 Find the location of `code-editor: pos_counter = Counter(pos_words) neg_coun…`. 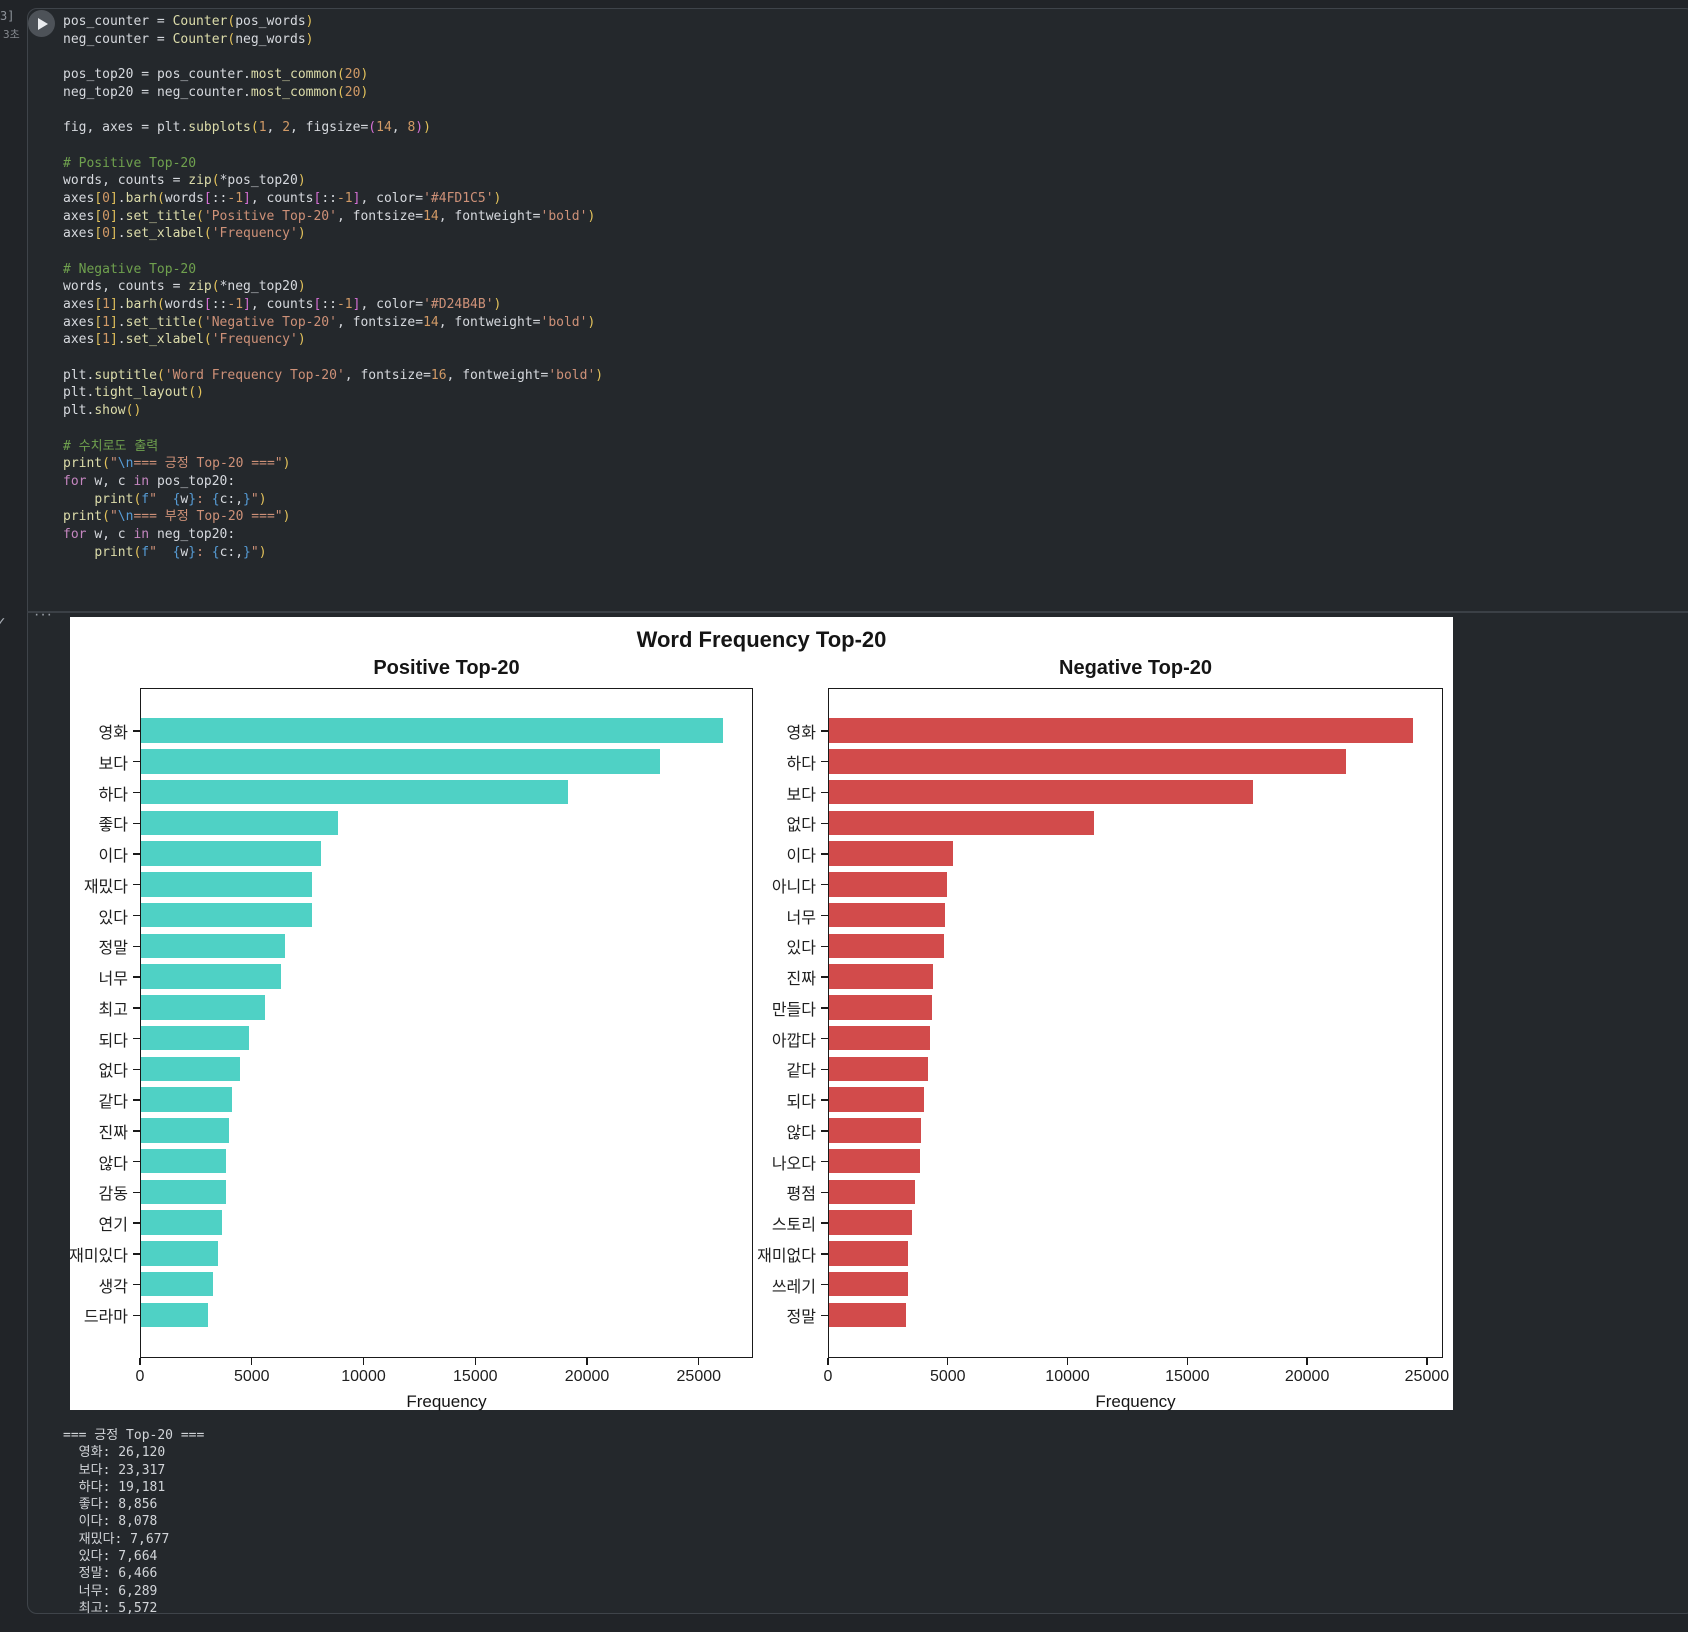

code-editor: pos_counter = Counter(pos_words) neg_coun… is located at coordinates (333, 287).